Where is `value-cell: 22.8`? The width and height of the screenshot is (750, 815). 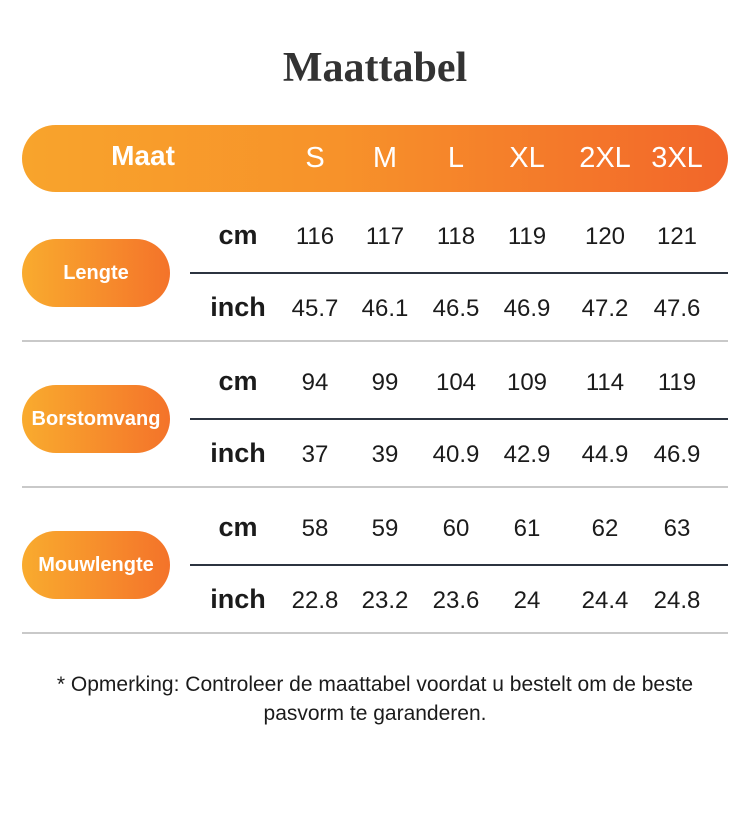 value-cell: 22.8 is located at coordinates (315, 600).